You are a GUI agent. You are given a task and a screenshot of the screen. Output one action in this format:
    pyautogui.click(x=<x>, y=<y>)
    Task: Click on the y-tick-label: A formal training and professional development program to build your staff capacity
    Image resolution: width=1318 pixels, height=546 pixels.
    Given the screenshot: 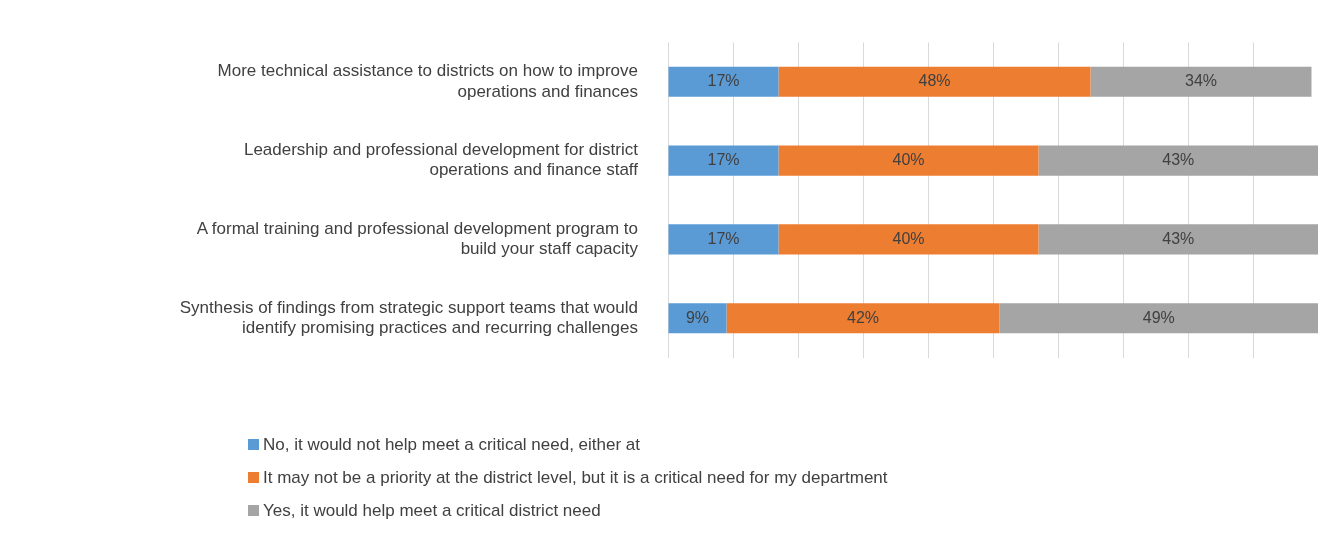 What is the action you would take?
    pyautogui.click(x=417, y=238)
    